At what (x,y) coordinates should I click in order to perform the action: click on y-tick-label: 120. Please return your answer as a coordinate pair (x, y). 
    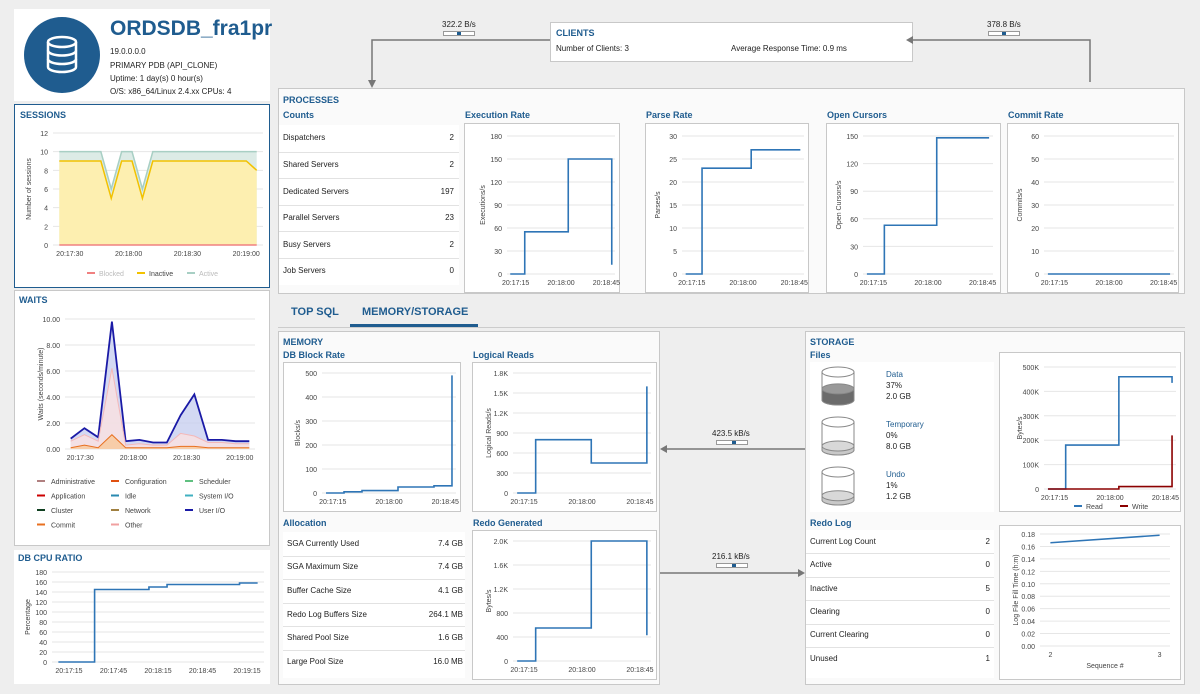
    Looking at the image, I should click on (852, 165).